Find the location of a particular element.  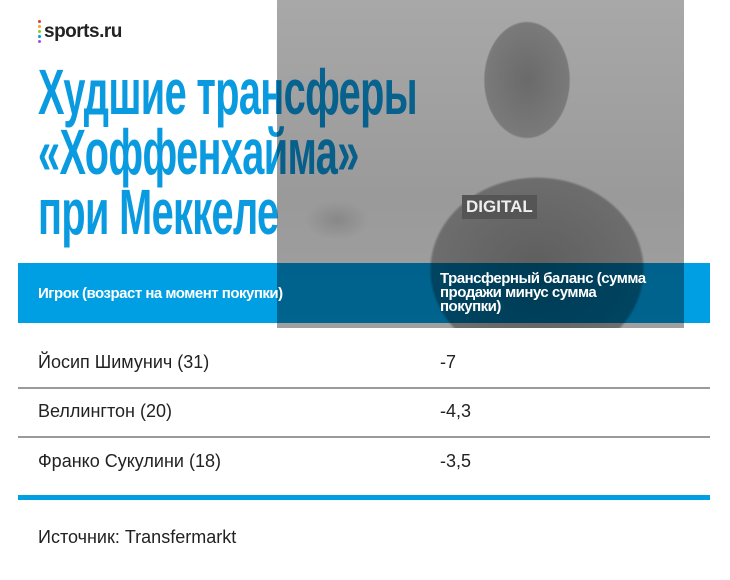

logo-text: sports.ru is located at coordinates (83, 31).